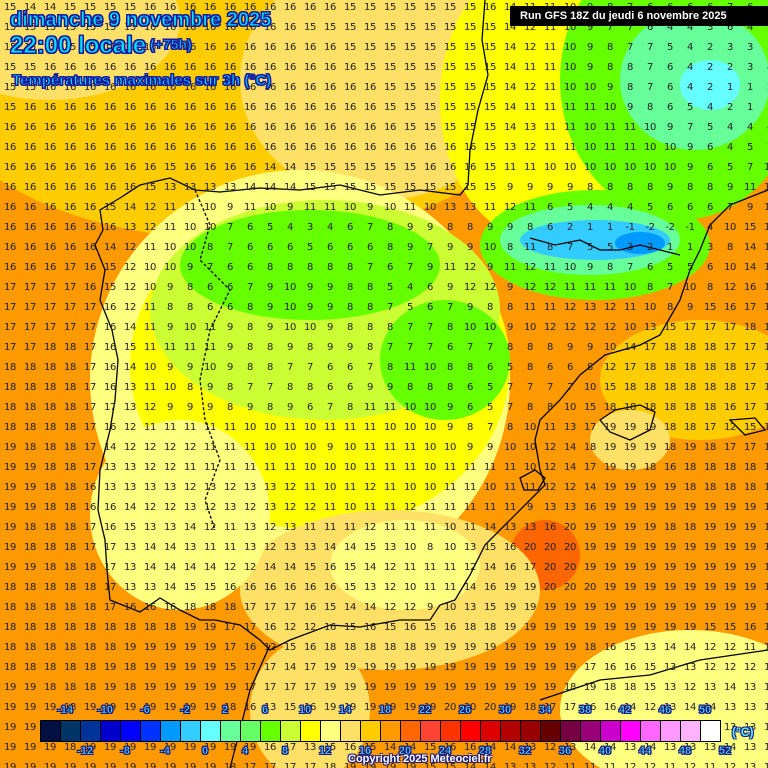 The width and height of the screenshot is (768, 768). Describe the element at coordinates (180, 515) in the screenshot. I see `field-portugal` at that location.